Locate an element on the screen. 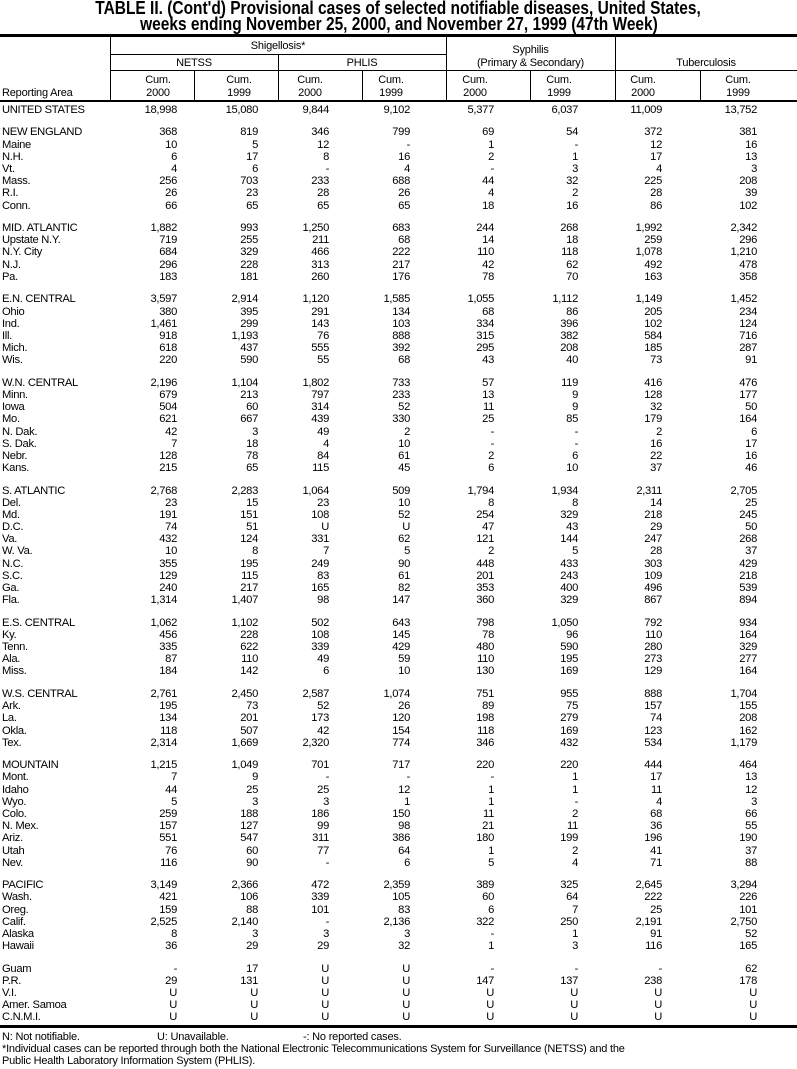  value-cell: 25 is located at coordinates (656, 909).